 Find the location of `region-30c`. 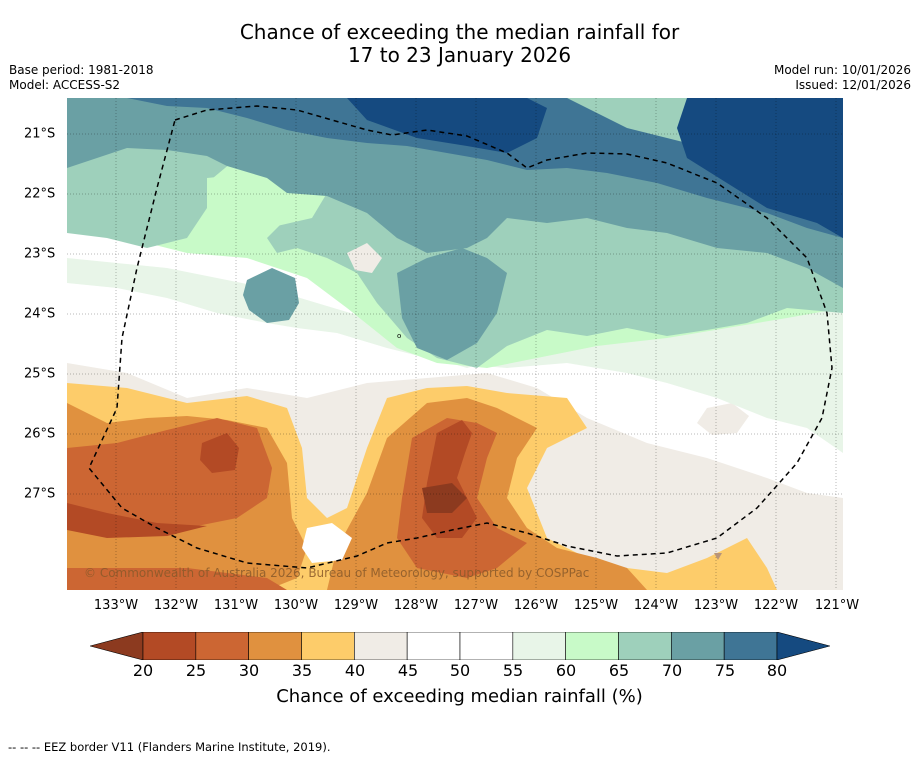

region-30c is located at coordinates (177, 579).